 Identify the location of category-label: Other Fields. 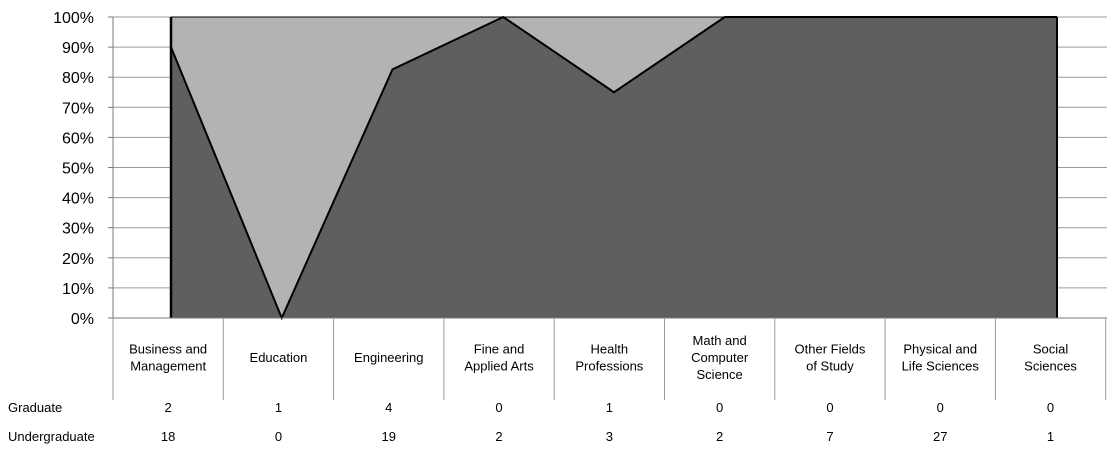
(830, 349).